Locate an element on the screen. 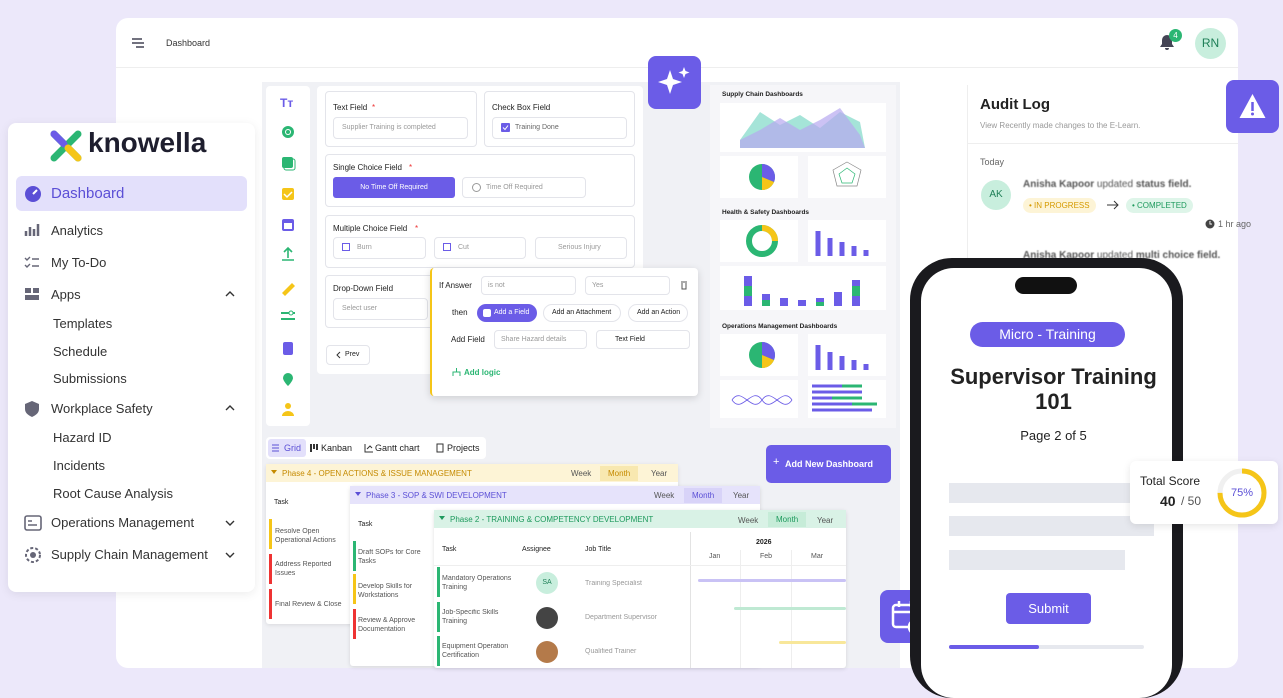 The width and height of the screenshot is (1283, 698). circle is located at coordinates (33, 555).